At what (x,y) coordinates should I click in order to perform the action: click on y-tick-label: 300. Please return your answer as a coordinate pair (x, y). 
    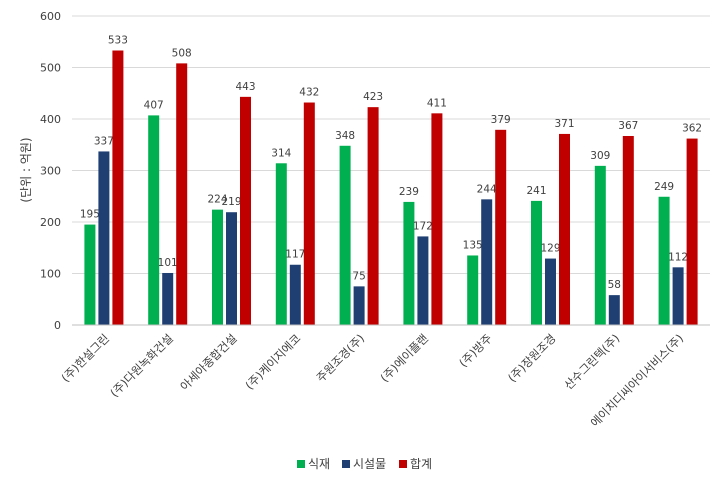
    Looking at the image, I should click on (50, 171).